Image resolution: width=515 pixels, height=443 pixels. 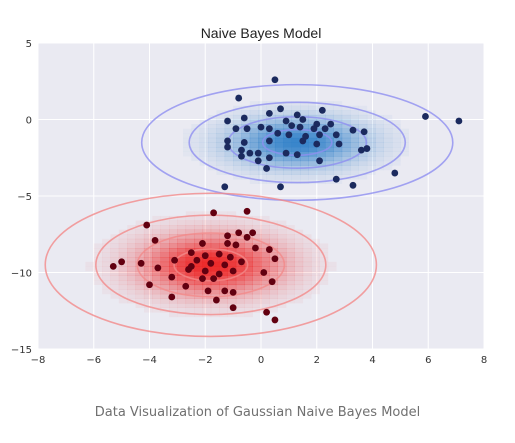 What do you see at coordinates (261, 360) in the screenshot?
I see `x-tick-label: 0` at bounding box center [261, 360].